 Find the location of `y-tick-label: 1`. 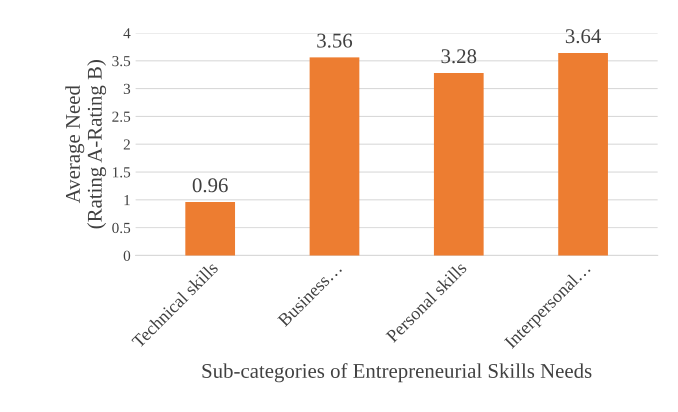

y-tick-label: 1 is located at coordinates (127, 200).